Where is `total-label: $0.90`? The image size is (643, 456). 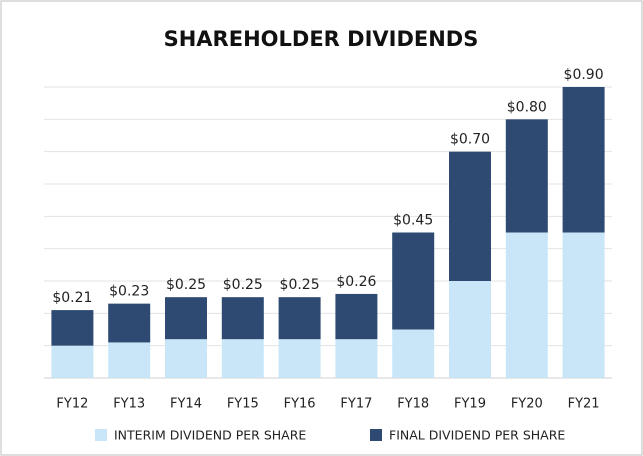
total-label: $0.90 is located at coordinates (584, 75).